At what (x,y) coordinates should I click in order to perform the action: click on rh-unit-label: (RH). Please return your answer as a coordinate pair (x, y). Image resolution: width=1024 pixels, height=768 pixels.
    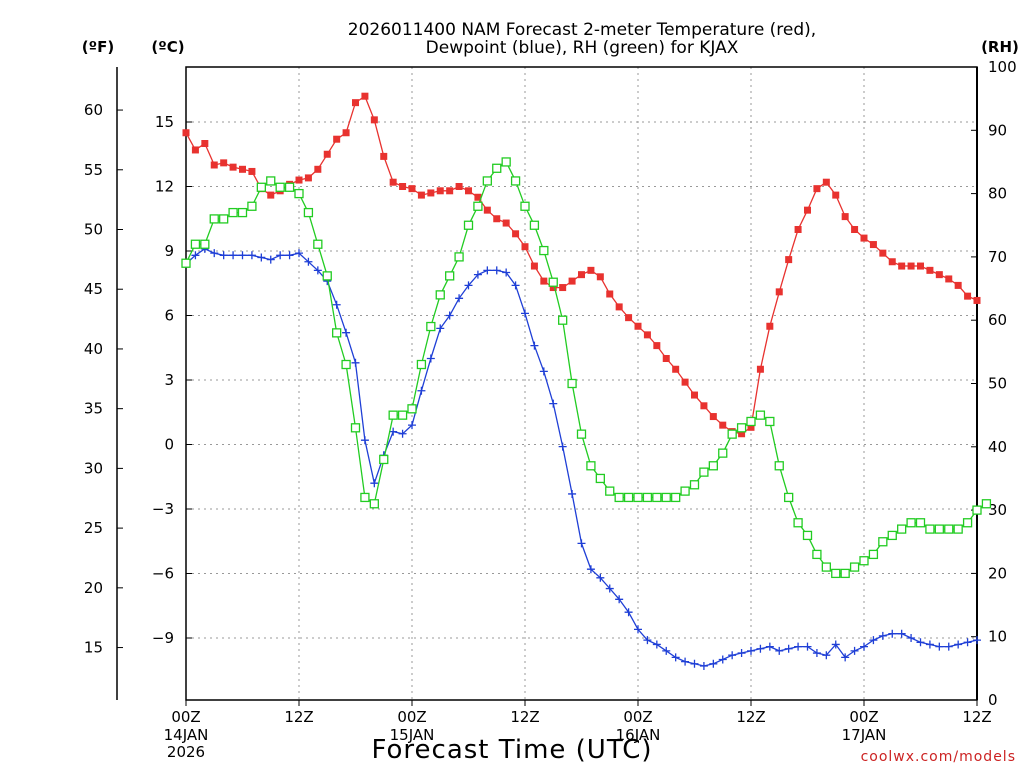
    Looking at the image, I should click on (1000, 47).